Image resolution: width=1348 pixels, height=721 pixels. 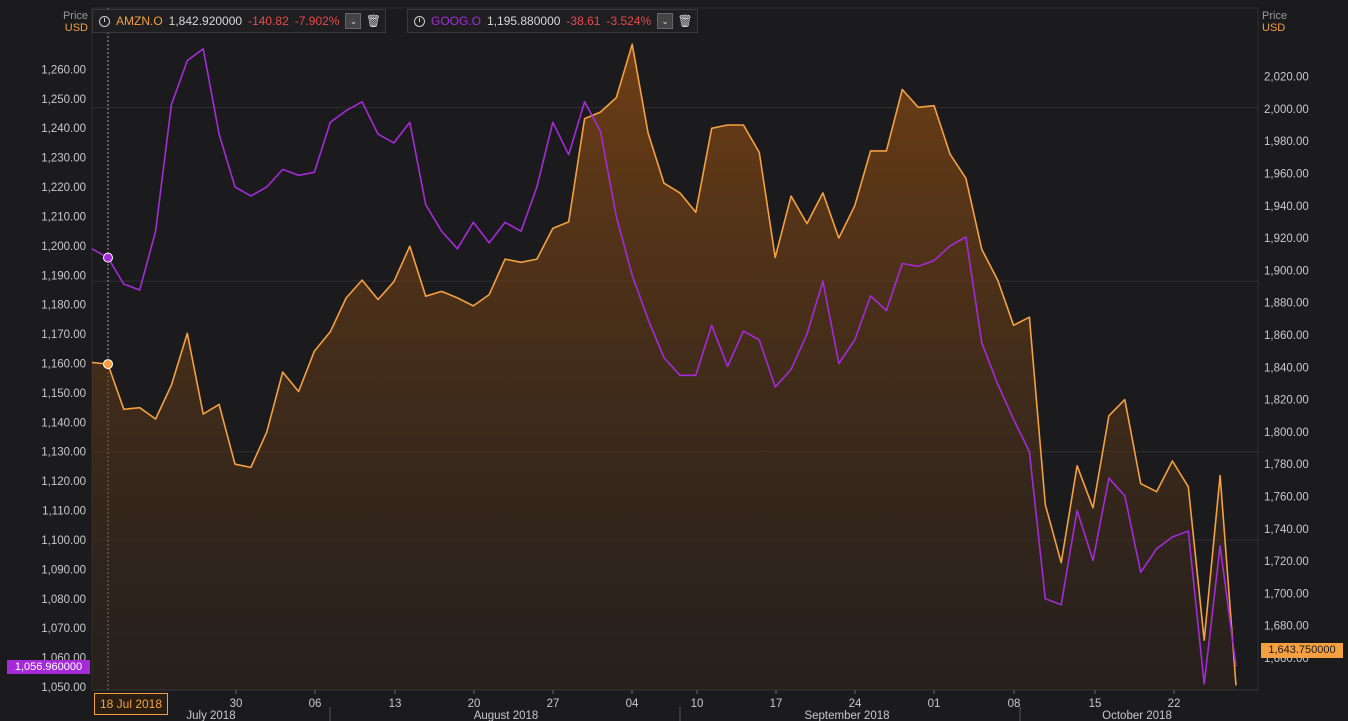 I want to click on left-tick-label: 1,100.00, so click(x=63, y=541).